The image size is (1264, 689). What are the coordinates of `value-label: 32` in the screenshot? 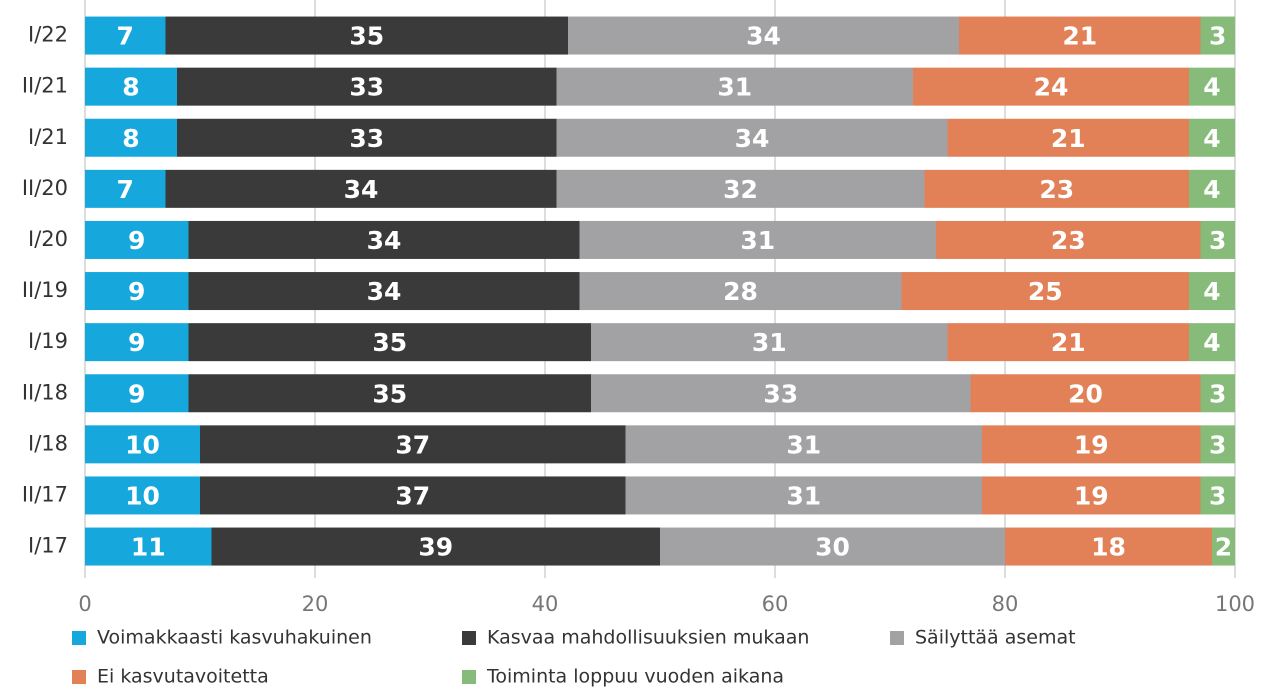 It's located at (740, 189).